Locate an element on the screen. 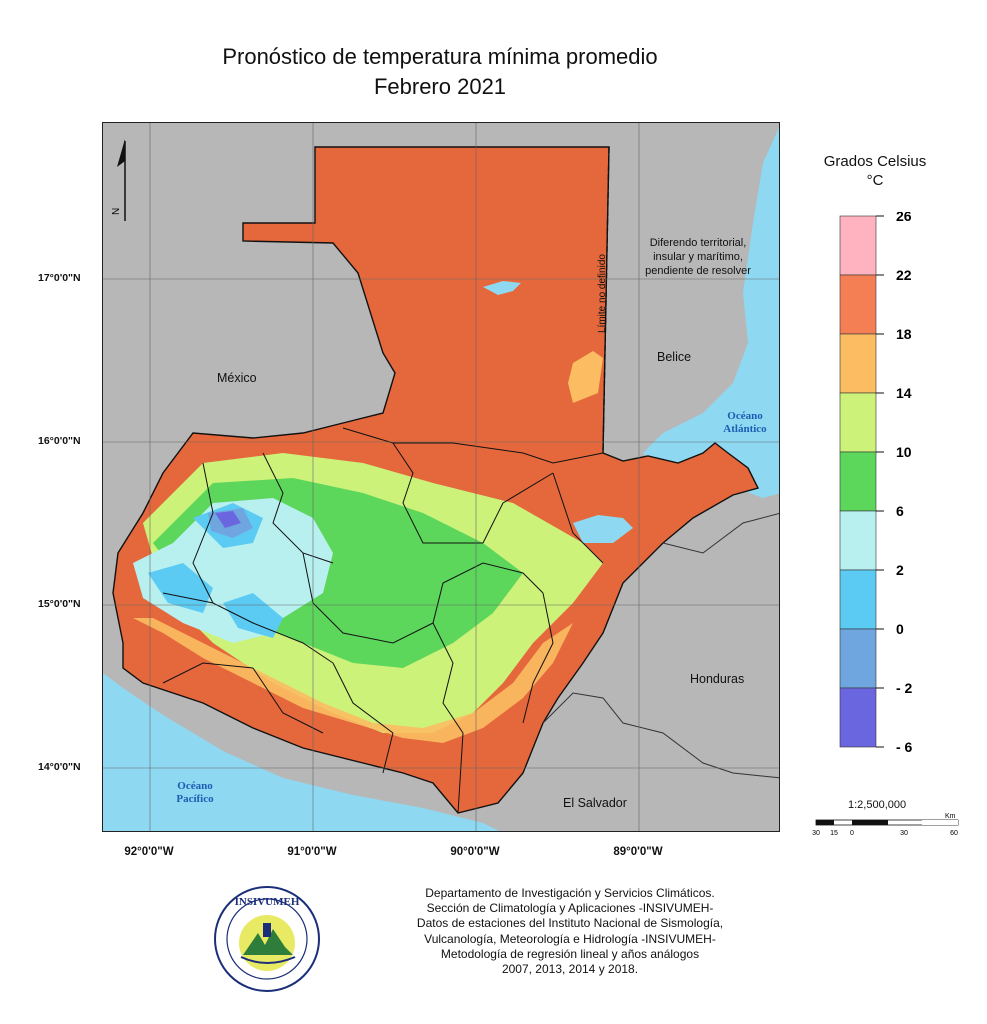 This screenshot has height=1024, width=987. pacifico-line2: Pacífico is located at coordinates (195, 799).